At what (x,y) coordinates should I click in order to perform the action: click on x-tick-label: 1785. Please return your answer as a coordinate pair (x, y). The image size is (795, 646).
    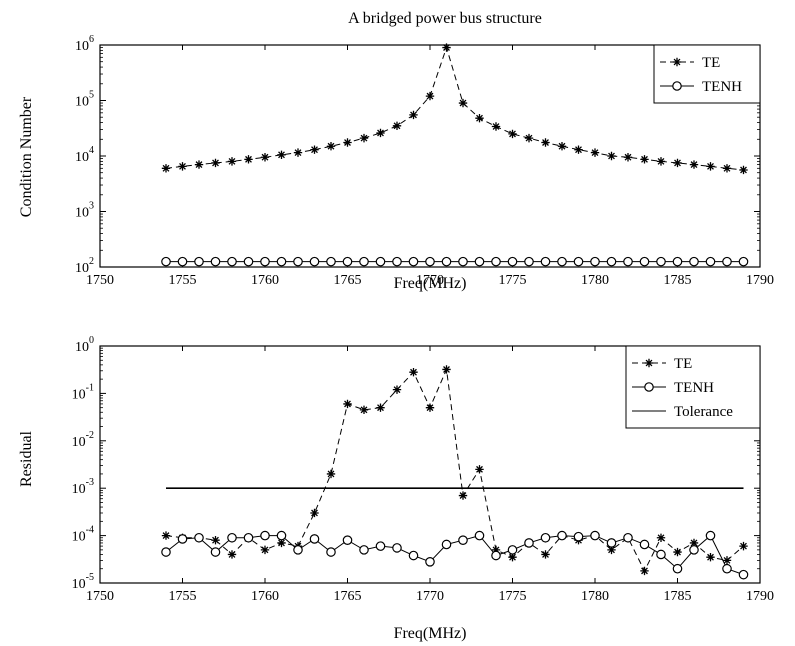
    Looking at the image, I should click on (678, 596).